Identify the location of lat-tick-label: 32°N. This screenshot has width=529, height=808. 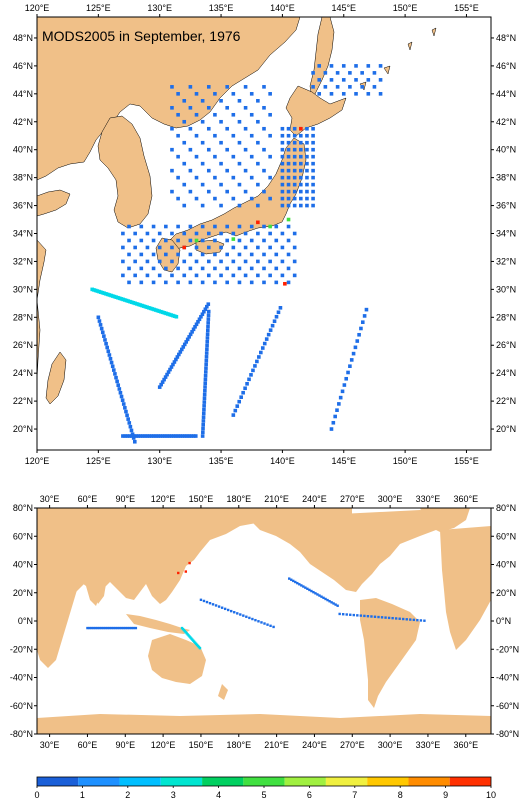
(23, 261).